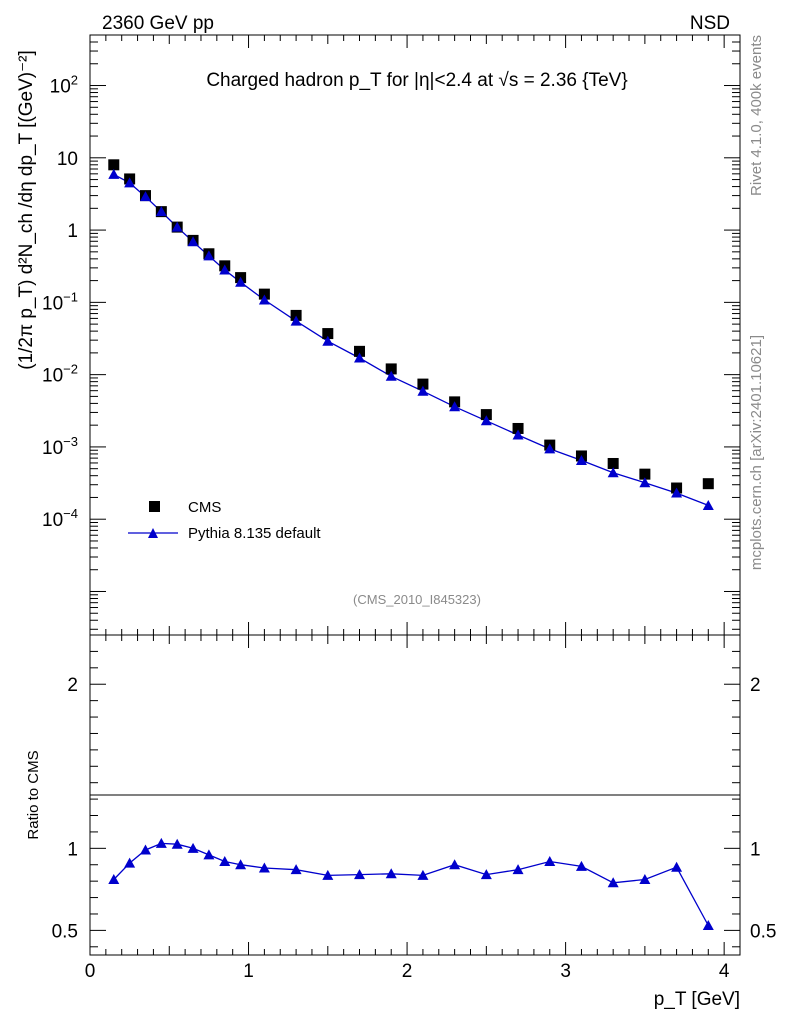 This screenshot has width=786, height=1024. What do you see at coordinates (72, 231) in the screenshot?
I see `y-tick-label: 1` at bounding box center [72, 231].